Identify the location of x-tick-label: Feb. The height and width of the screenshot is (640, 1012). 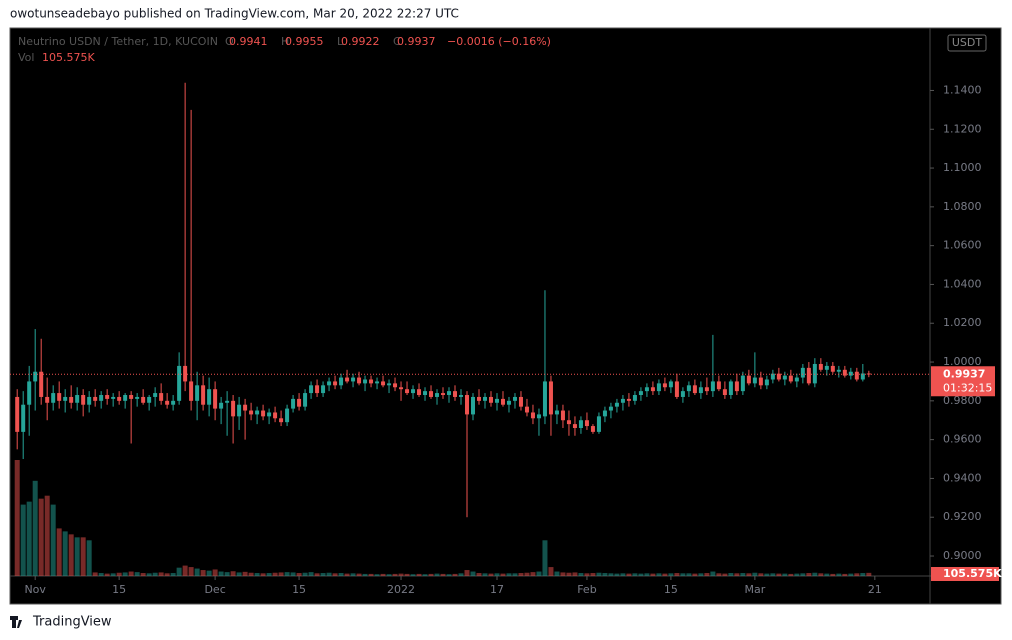
(586, 589).